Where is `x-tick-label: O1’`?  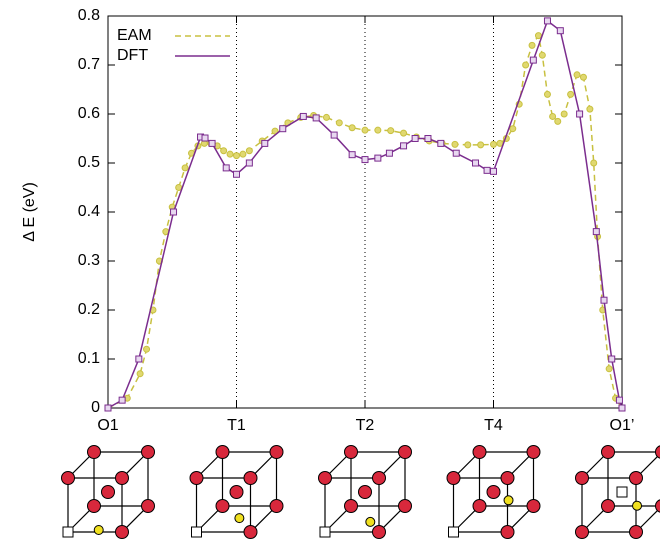
x-tick-label: O1’ is located at coordinates (622, 425).